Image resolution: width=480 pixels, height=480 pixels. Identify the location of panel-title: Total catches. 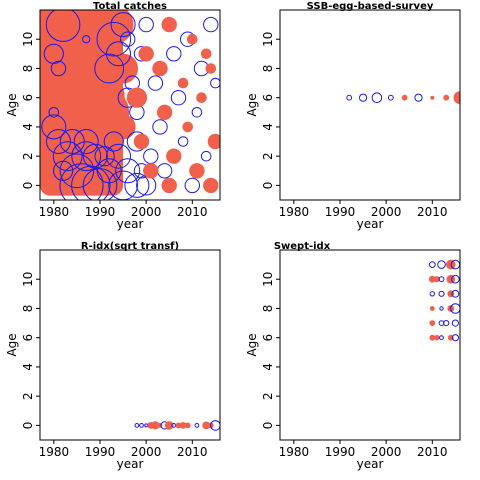
(130, 6).